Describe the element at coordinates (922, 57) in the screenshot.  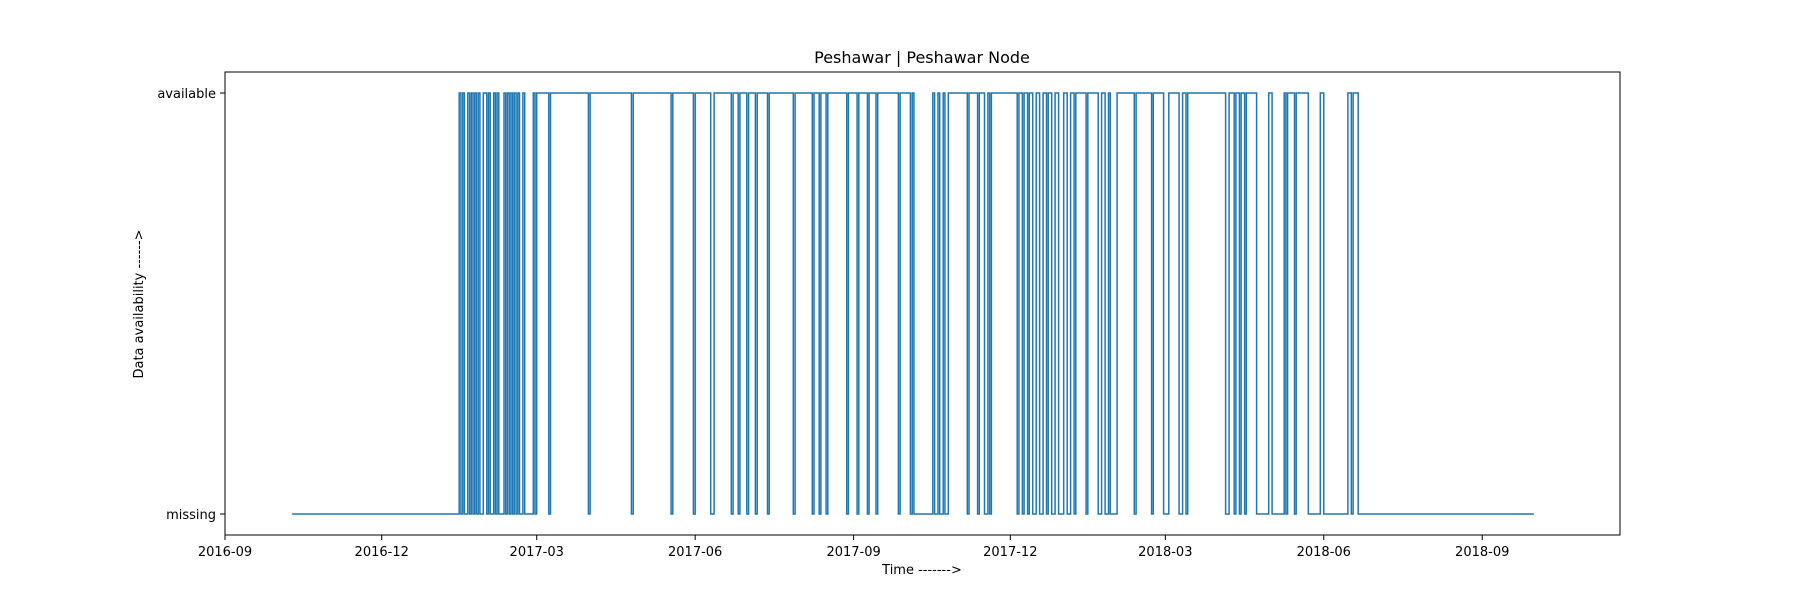
I see `chart-title: Peshawar | Peshawar Node` at that location.